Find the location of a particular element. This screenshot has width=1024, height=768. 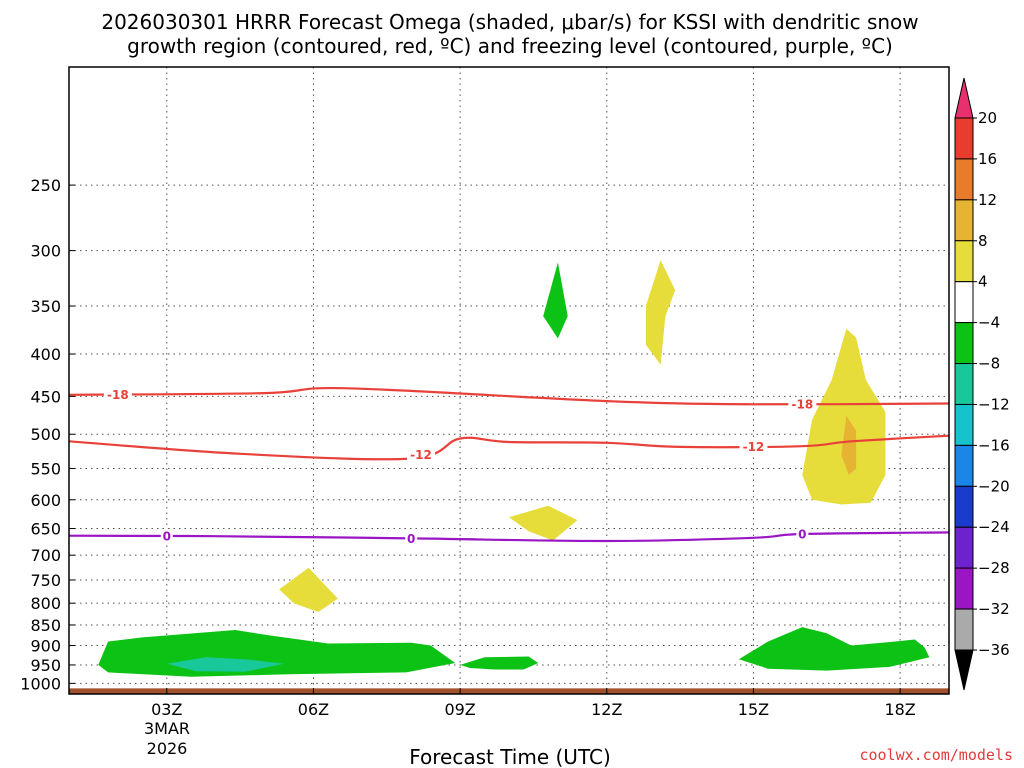

contour-label-dgz-minus-12-1: -12 is located at coordinates (754, 447).